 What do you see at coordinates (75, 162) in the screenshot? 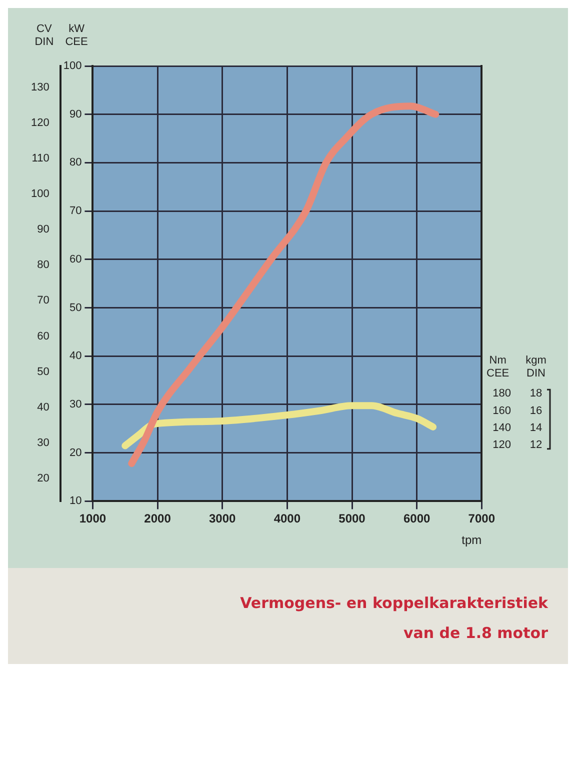
I see `y-tick-label: 80` at bounding box center [75, 162].